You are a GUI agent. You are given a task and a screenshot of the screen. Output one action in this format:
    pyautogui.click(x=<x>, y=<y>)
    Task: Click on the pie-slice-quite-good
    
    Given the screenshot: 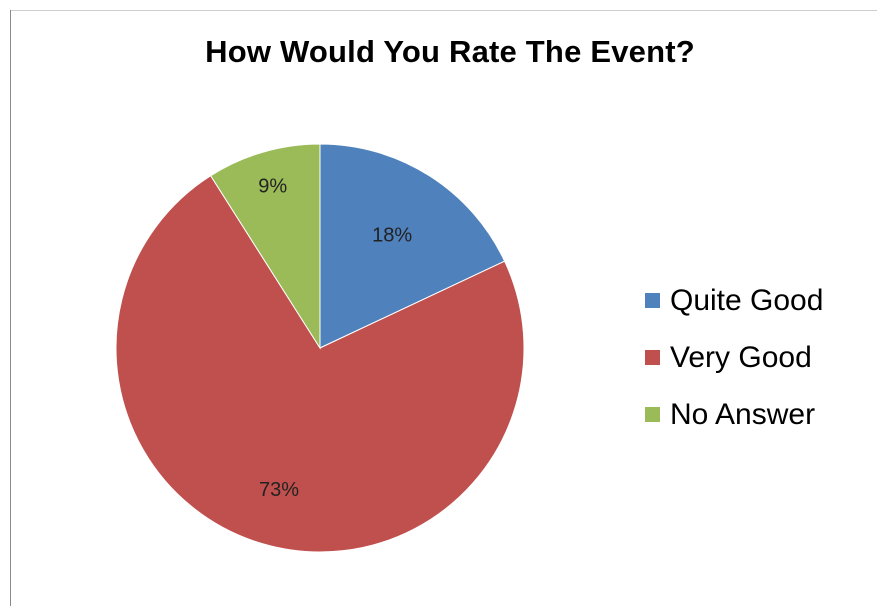 What is the action you would take?
    pyautogui.click(x=412, y=246)
    